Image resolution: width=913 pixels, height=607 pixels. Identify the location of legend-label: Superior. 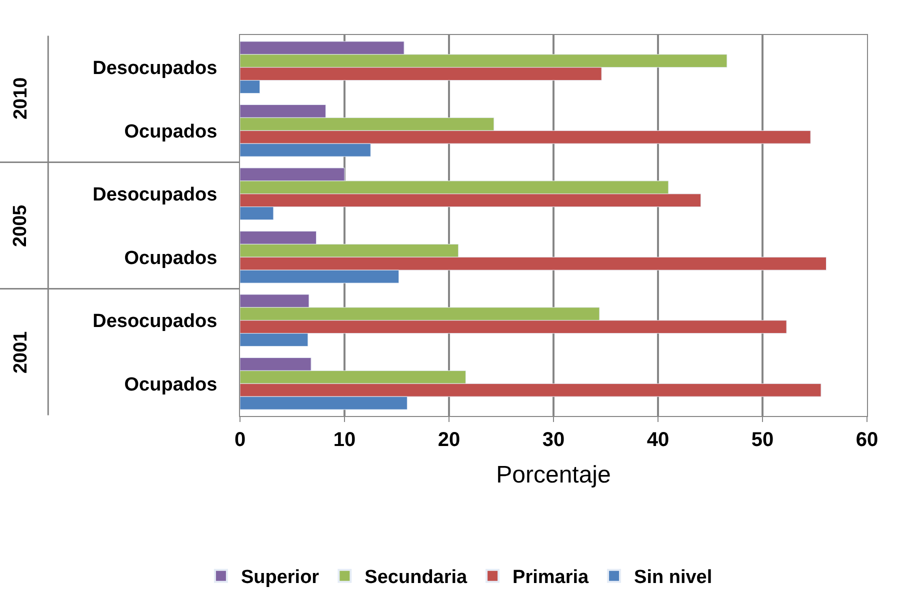
(280, 577).